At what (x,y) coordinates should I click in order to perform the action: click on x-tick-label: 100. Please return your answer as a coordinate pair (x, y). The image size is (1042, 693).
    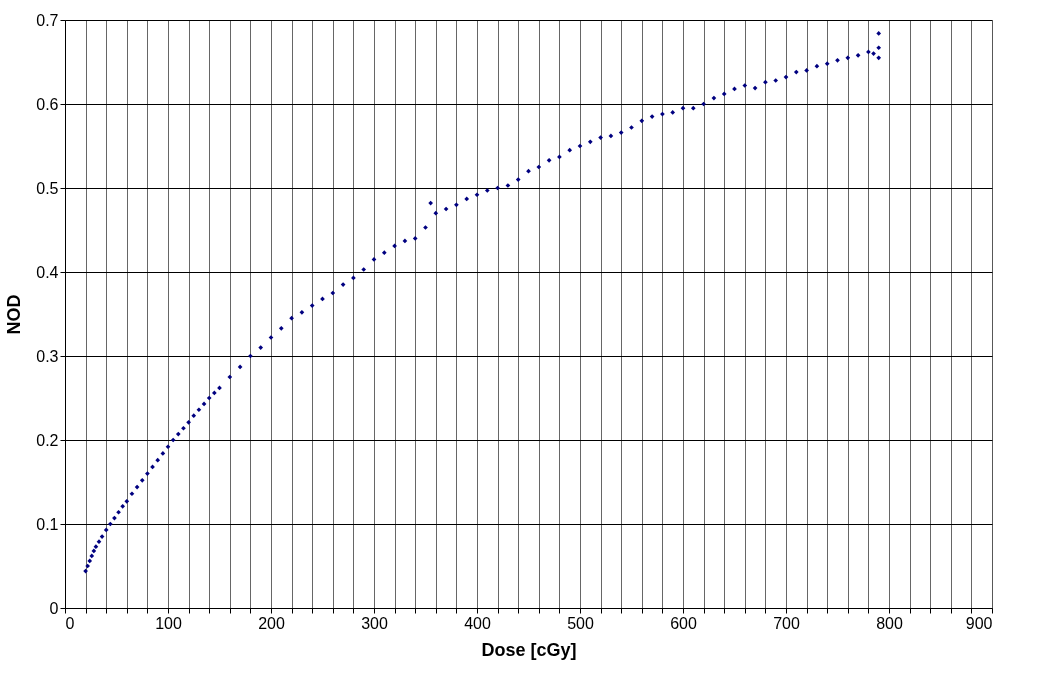
    Looking at the image, I should click on (168, 623).